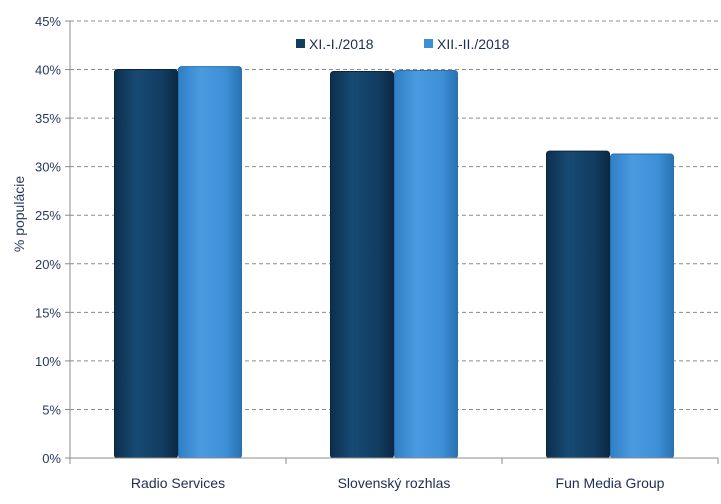 This screenshot has width=721, height=504. What do you see at coordinates (48, 167) in the screenshot?
I see `y-tick-label: 30%` at bounding box center [48, 167].